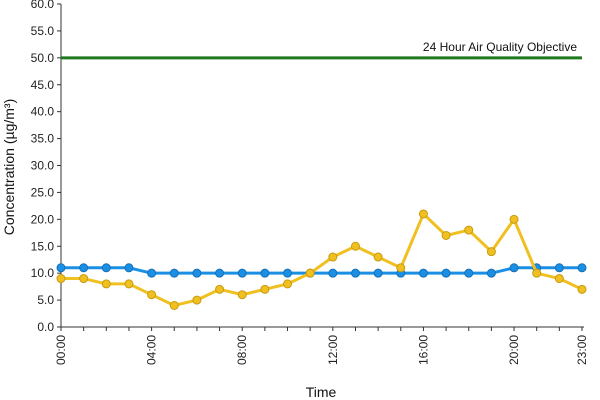  What do you see at coordinates (43, 219) in the screenshot?
I see `y-tick-label: 20.0` at bounding box center [43, 219].